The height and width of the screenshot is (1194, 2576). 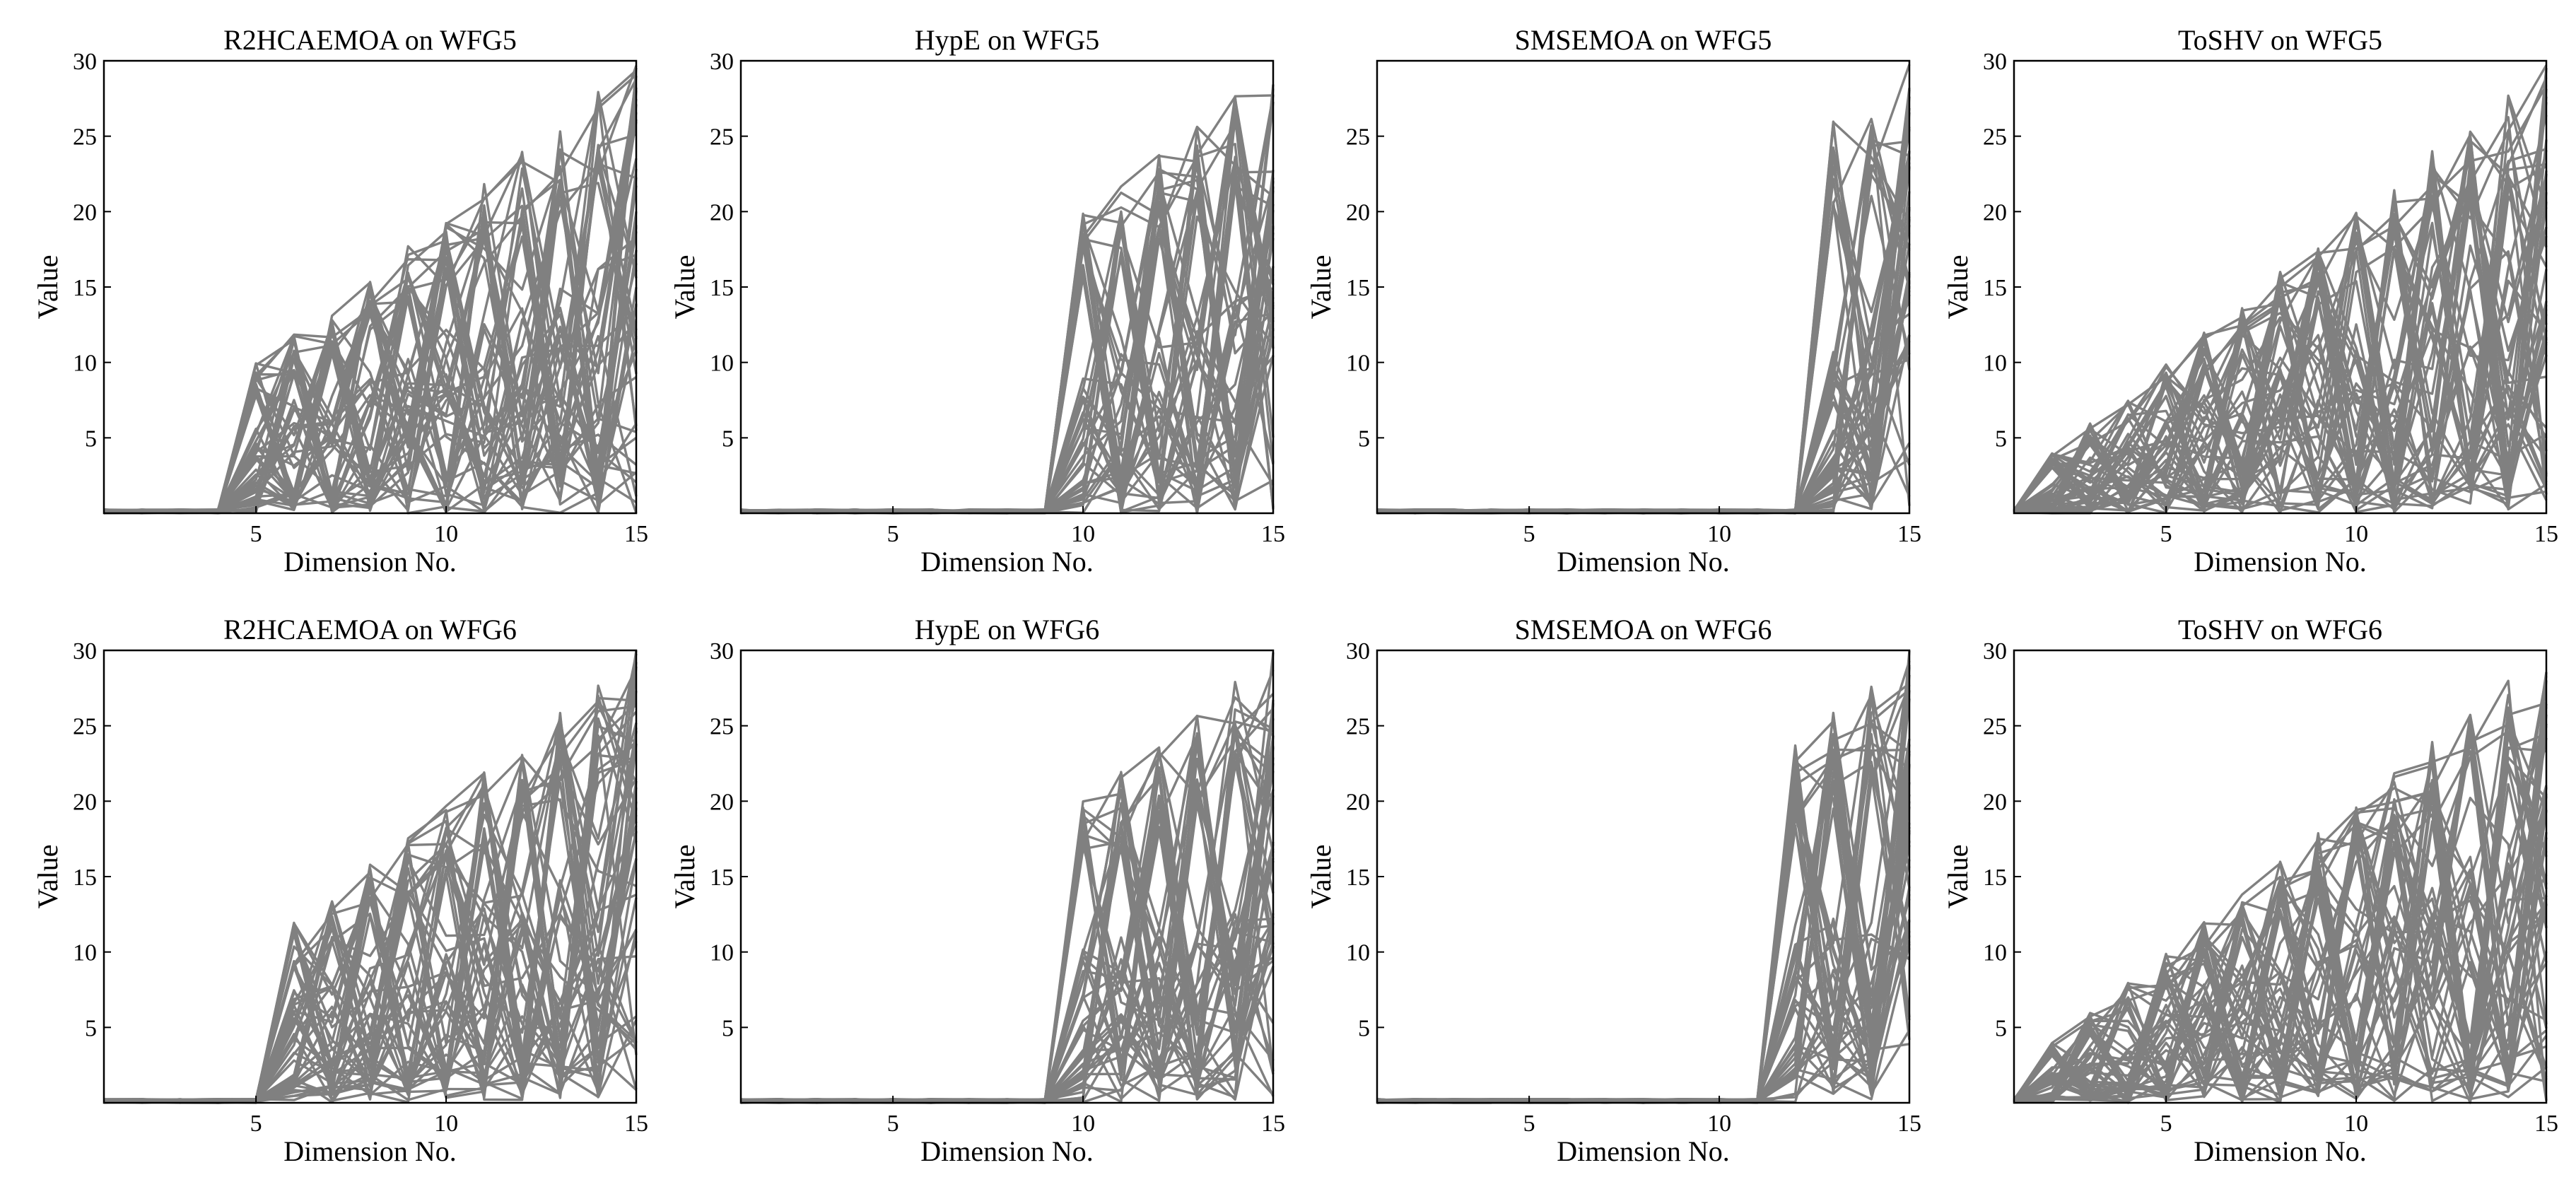 I want to click on panel-title: HypE on WFG5, so click(x=1007, y=40).